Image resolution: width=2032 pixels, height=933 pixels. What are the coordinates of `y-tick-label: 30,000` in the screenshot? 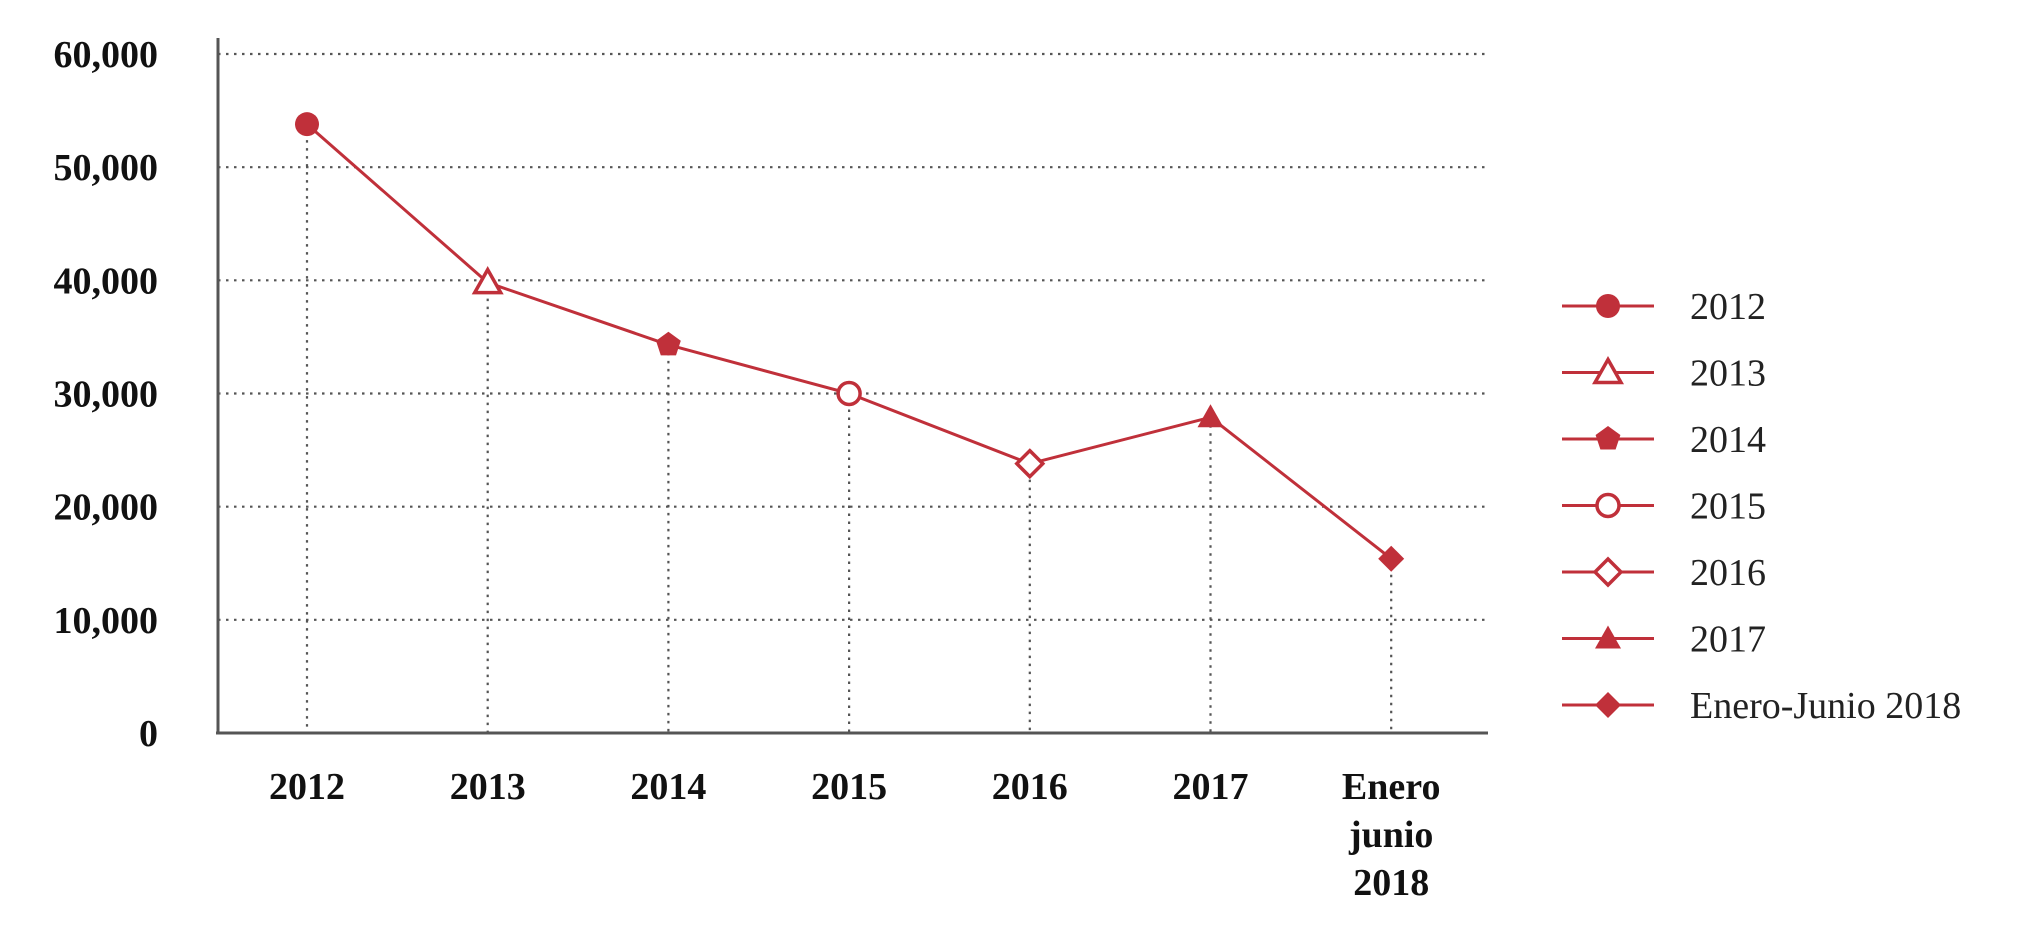 It's located at (106, 395).